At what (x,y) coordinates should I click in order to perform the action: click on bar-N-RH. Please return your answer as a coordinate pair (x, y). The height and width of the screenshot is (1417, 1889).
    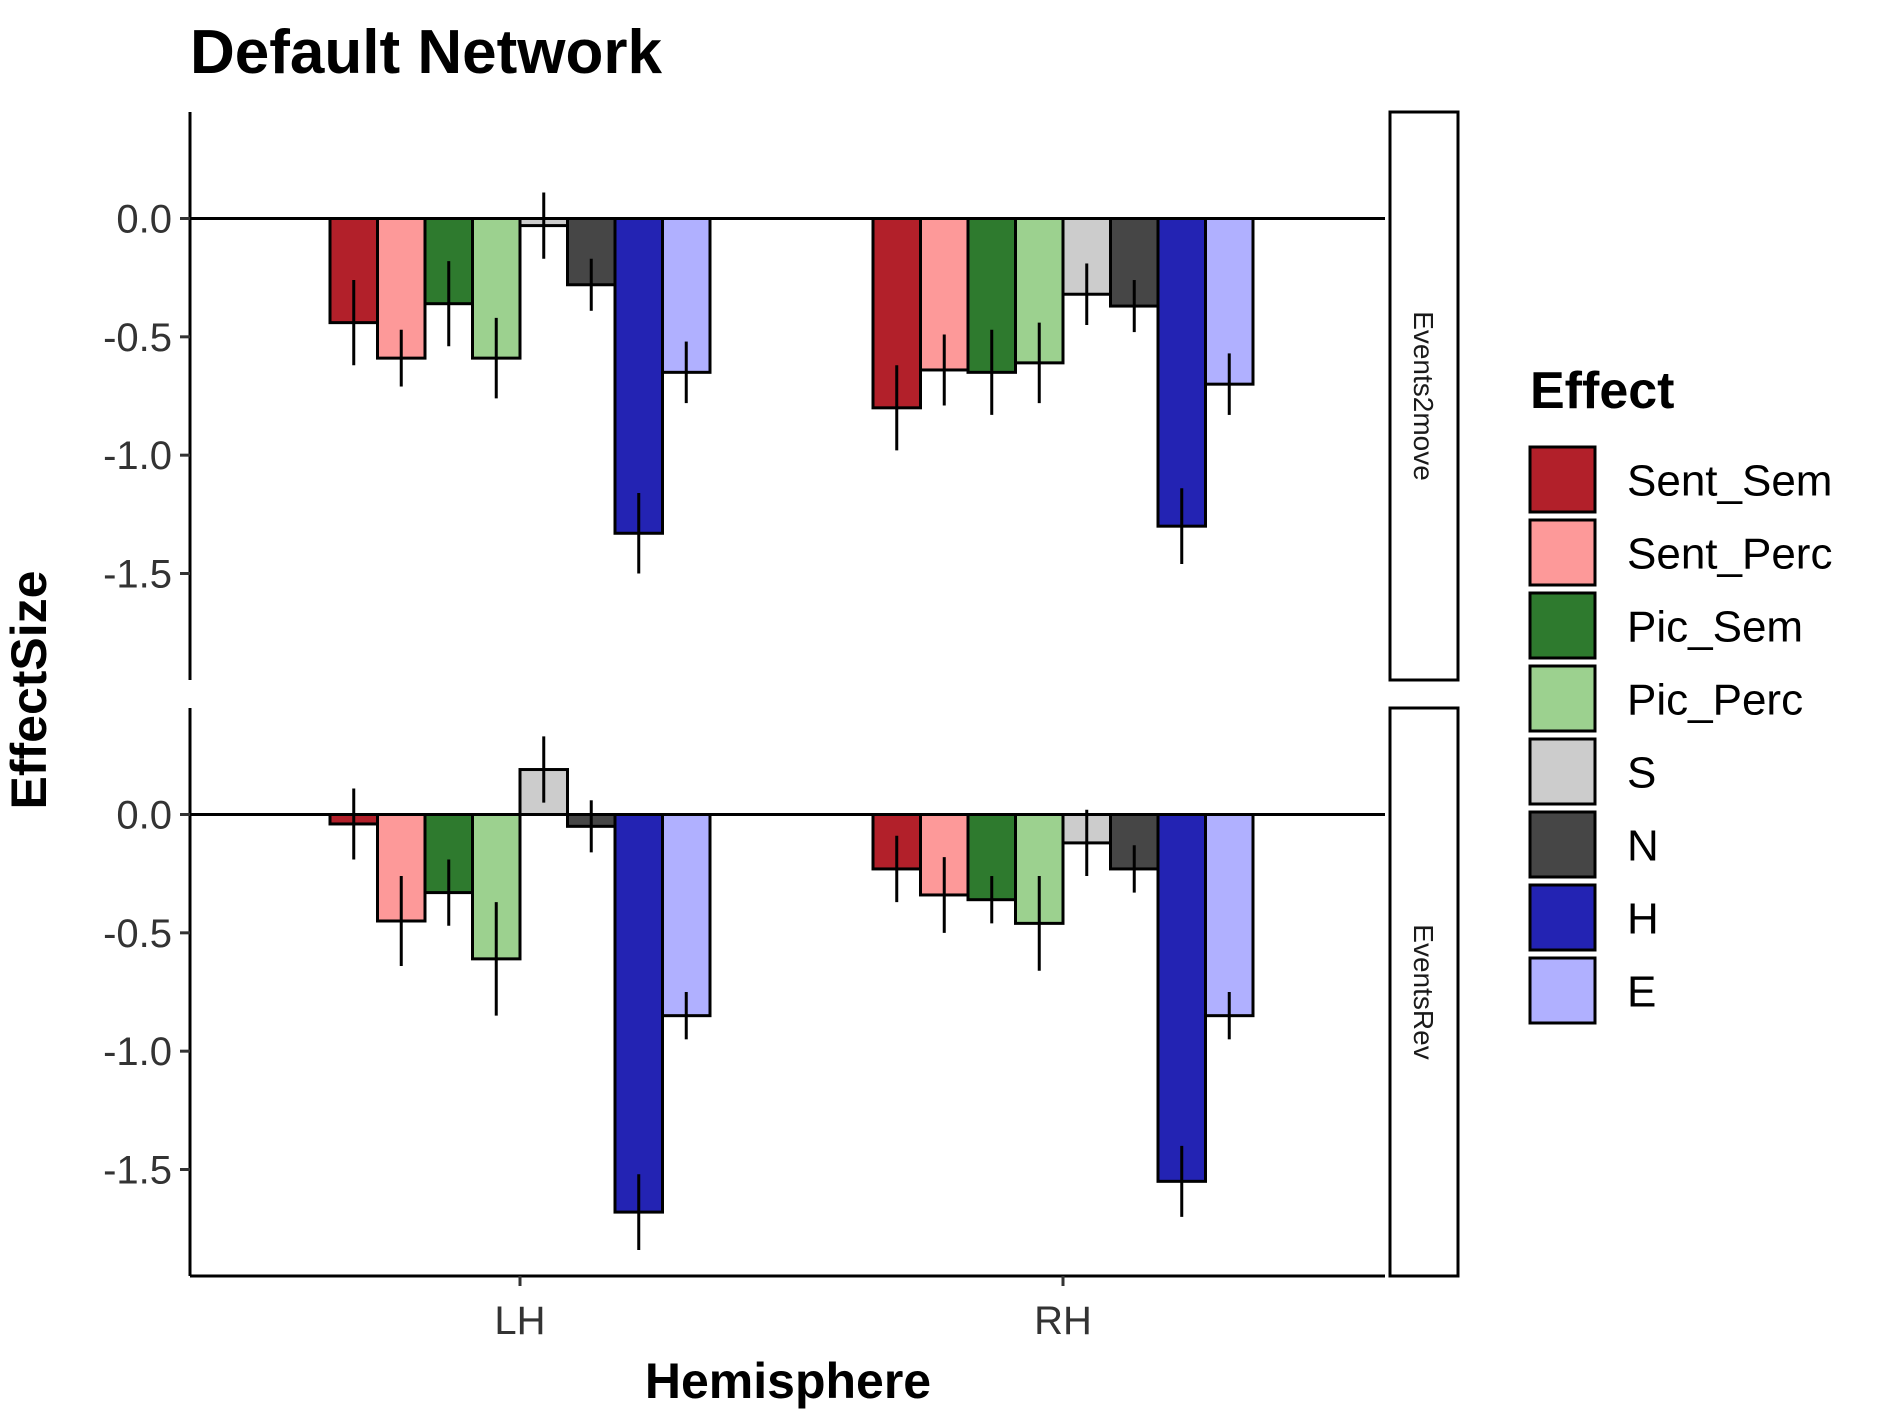
    Looking at the image, I should click on (1134, 842).